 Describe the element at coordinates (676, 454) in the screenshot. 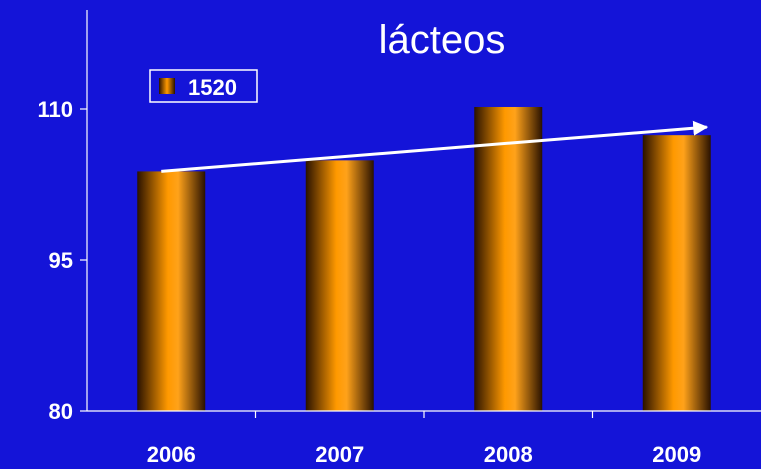

I see `x-tick-label: 2009` at that location.